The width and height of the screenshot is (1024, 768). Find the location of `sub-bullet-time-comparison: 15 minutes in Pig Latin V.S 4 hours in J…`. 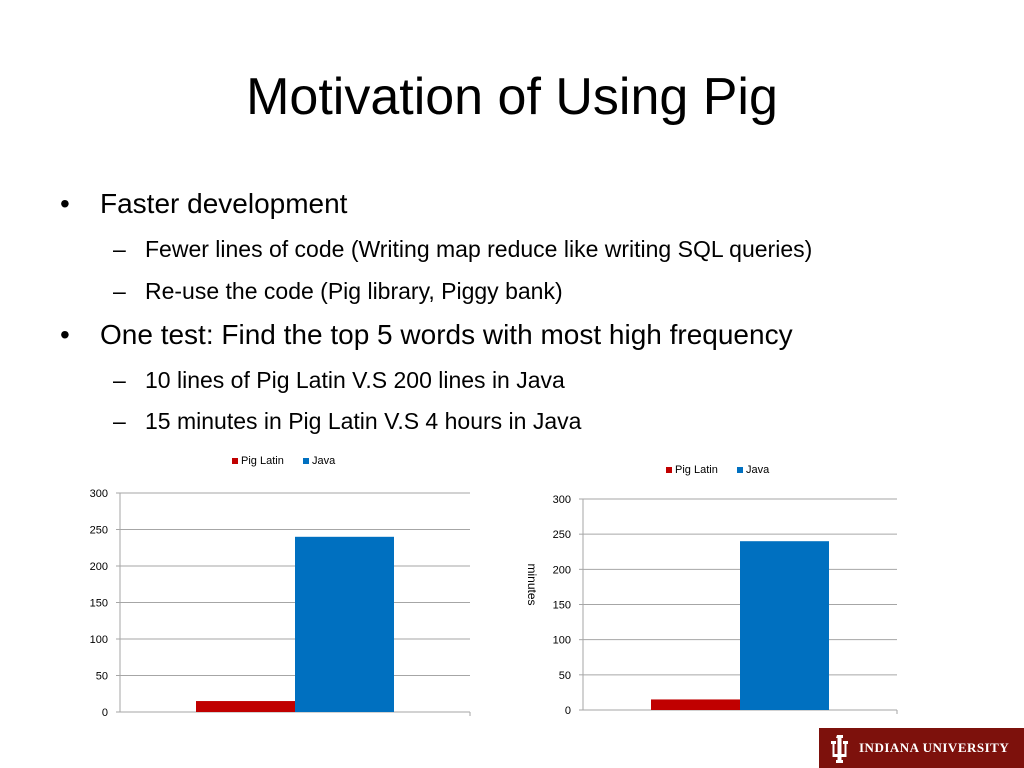

sub-bullet-time-comparison: 15 minutes in Pig Latin V.S 4 hours in J… is located at coordinates (347, 421).